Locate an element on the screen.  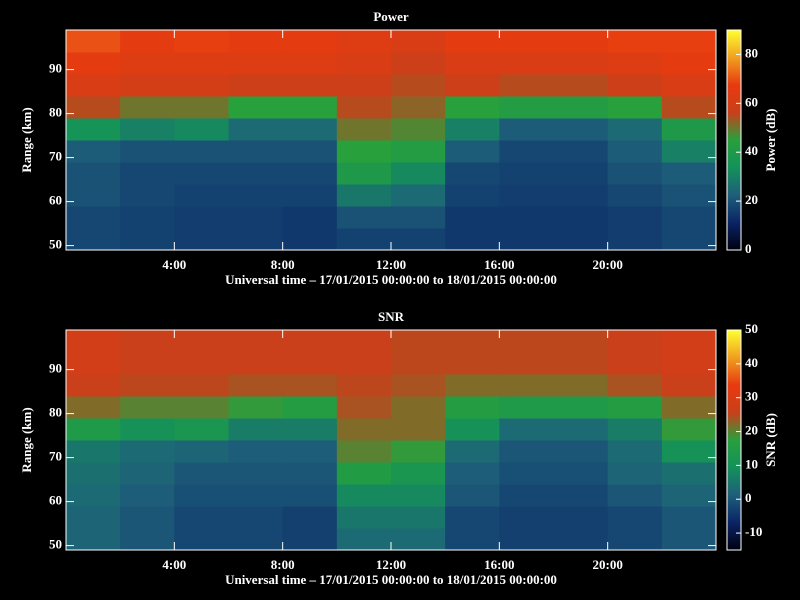
x-tick-label: 4:00 is located at coordinates (174, 264).